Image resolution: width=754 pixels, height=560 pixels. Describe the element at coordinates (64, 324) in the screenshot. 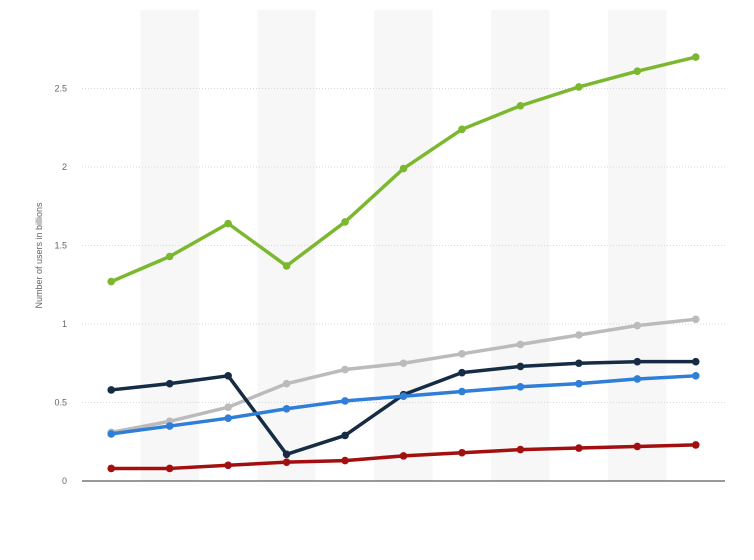

I see `y-tick-label: 1` at that location.